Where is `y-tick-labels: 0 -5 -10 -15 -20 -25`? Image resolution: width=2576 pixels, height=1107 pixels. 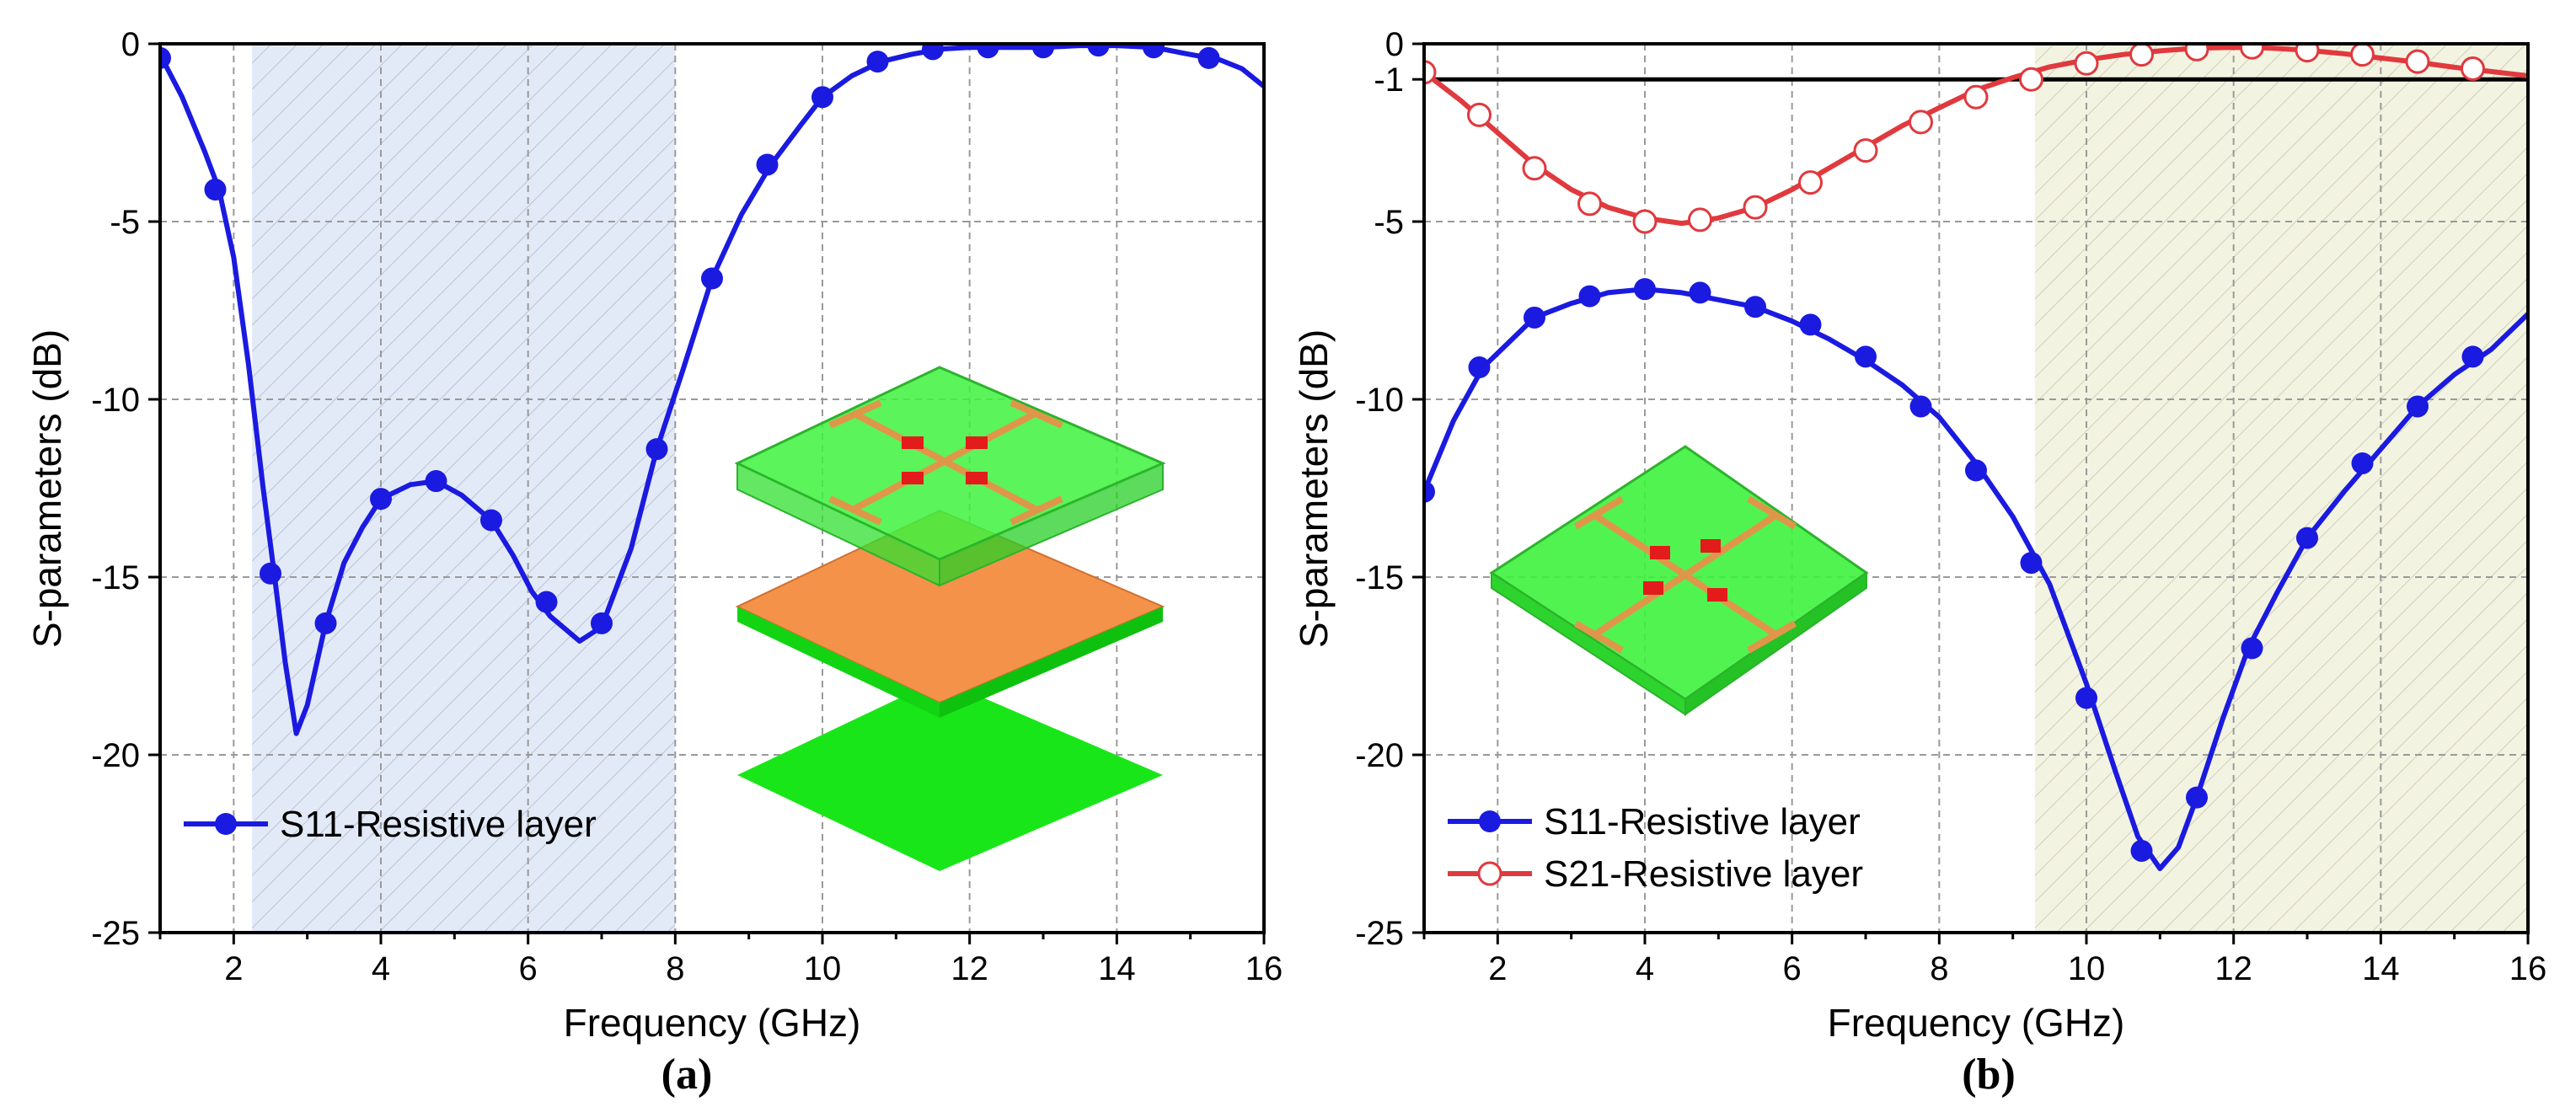 y-tick-labels: 0 -5 -10 -15 -20 -25 is located at coordinates (116, 489).